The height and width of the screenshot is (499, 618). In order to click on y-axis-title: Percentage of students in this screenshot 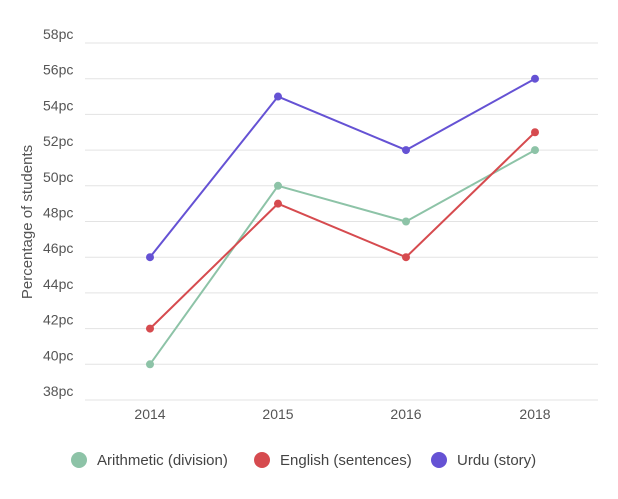, I will do `click(27, 222)`.